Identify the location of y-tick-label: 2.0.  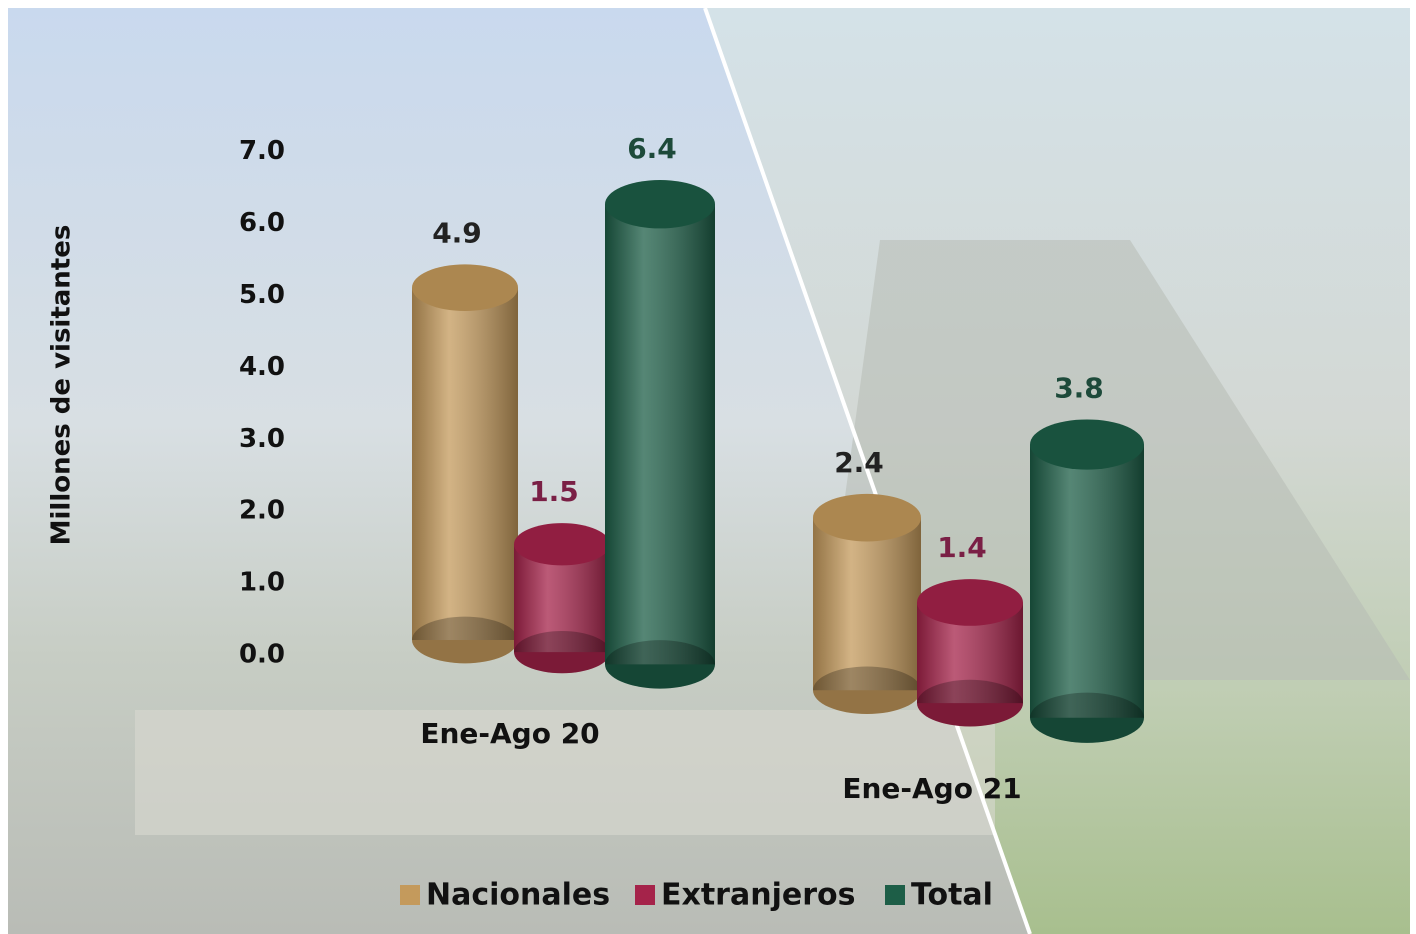
(262, 511).